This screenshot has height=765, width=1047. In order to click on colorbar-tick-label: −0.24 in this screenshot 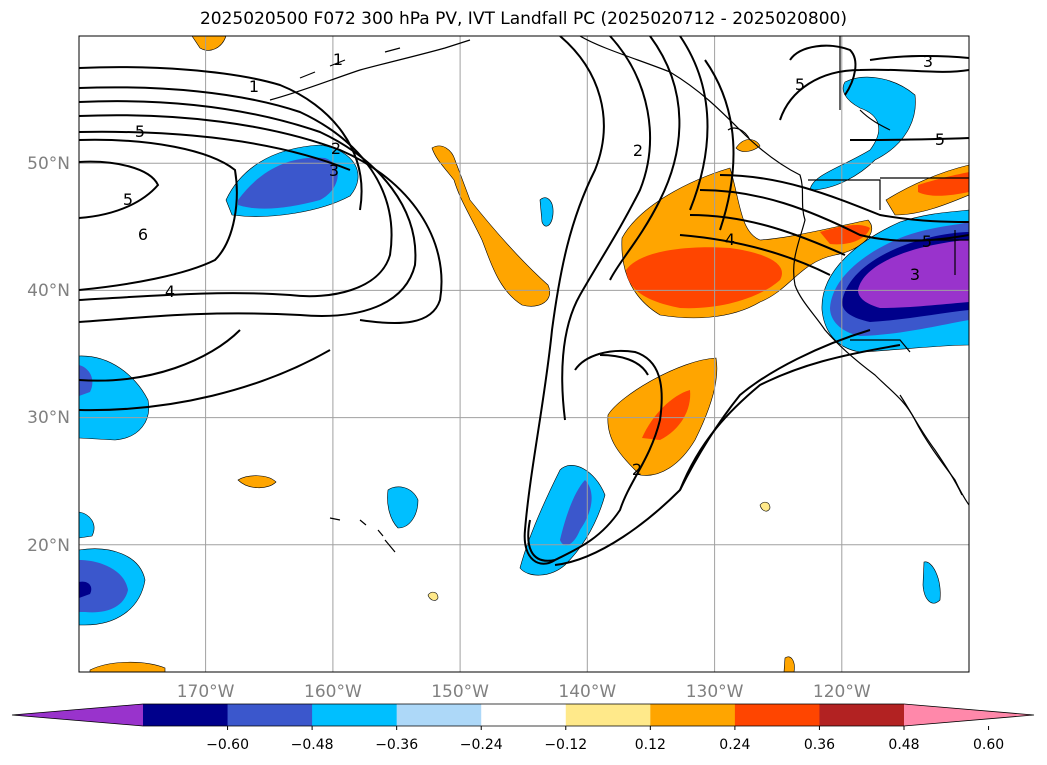, I will do `click(481, 745)`.